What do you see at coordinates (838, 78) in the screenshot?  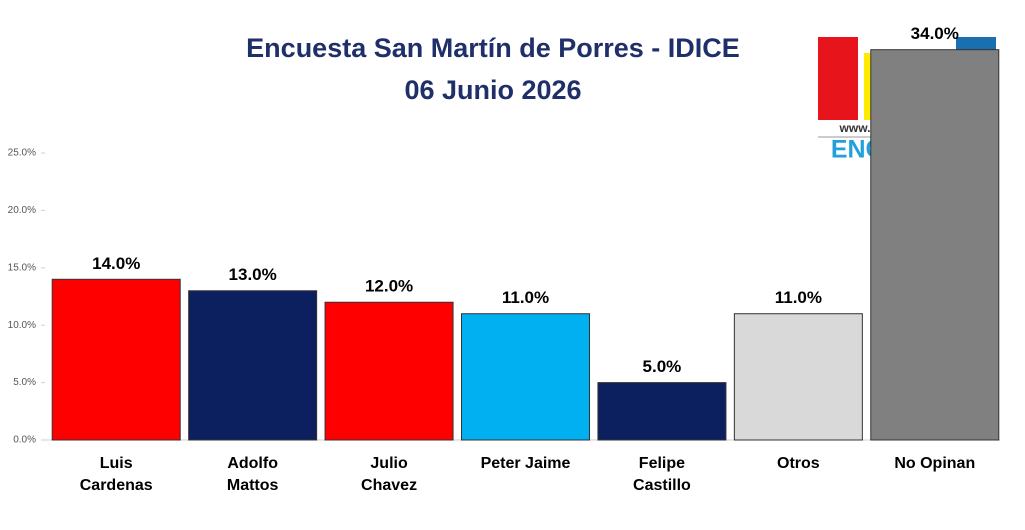 I see `logo-block` at bounding box center [838, 78].